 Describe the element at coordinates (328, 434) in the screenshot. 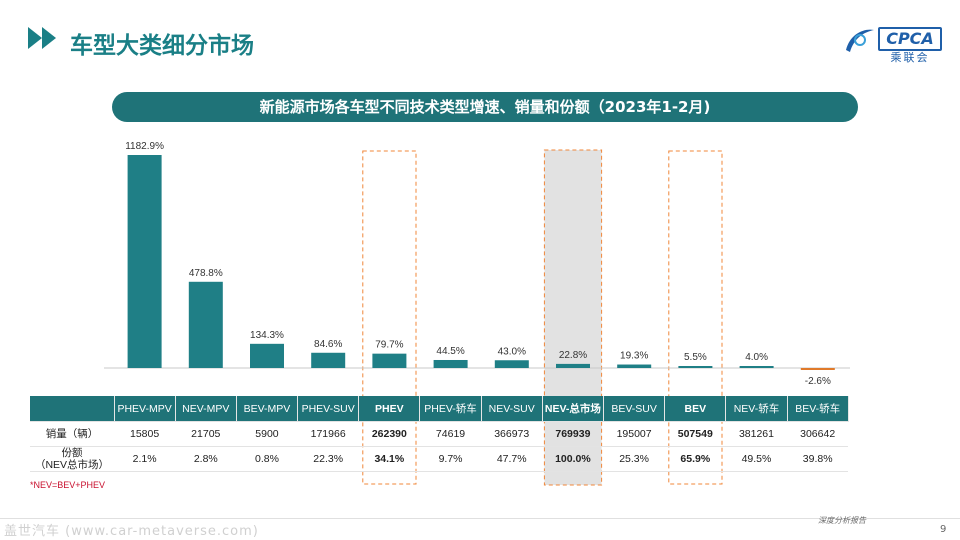

I see `table-cell: 171966` at that location.